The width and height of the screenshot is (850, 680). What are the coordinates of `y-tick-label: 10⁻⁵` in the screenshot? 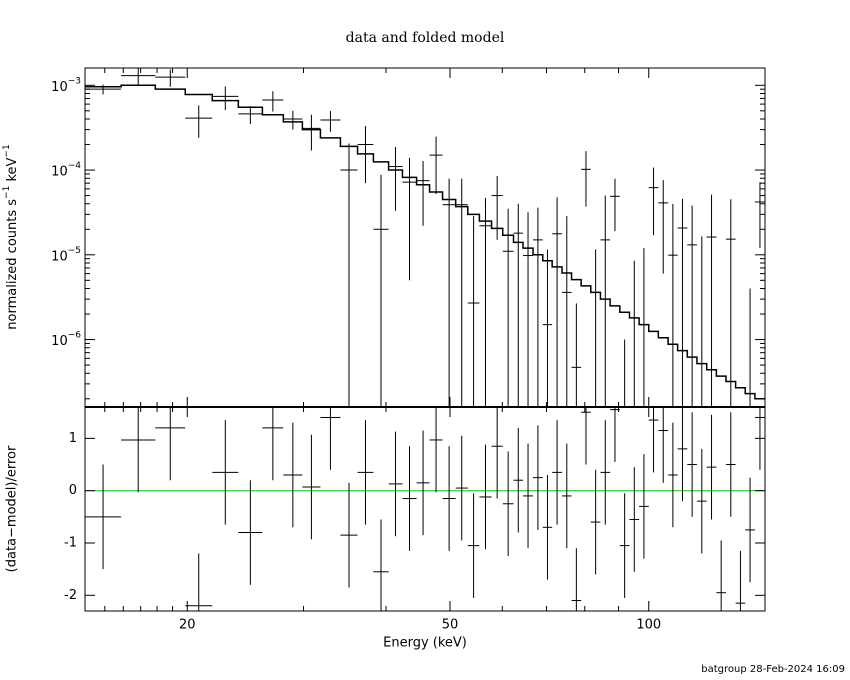 It's located at (66, 254).